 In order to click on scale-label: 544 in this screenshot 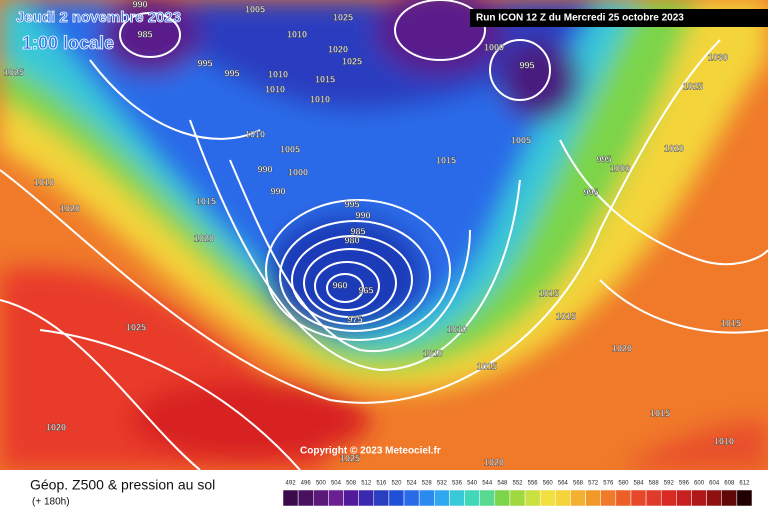, I will do `click(487, 484)`.